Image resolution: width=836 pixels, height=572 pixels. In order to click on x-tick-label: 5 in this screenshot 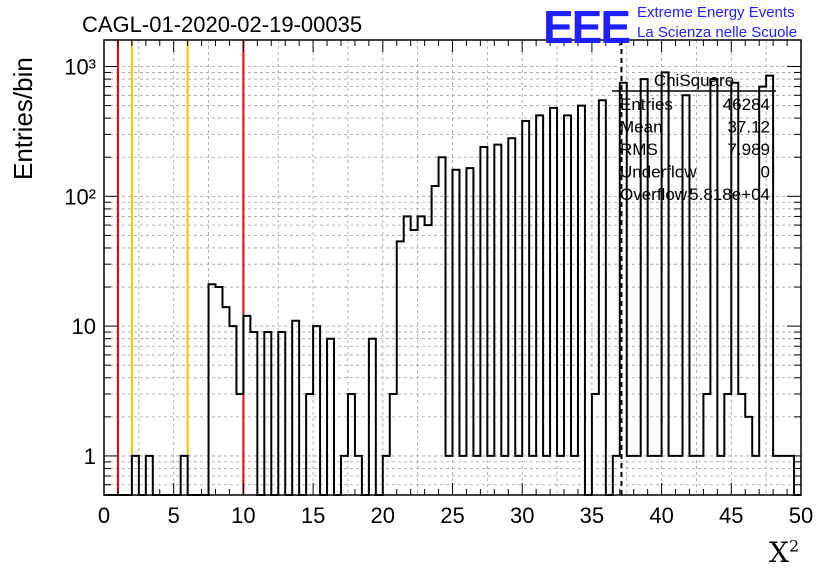, I will do `click(174, 515)`.